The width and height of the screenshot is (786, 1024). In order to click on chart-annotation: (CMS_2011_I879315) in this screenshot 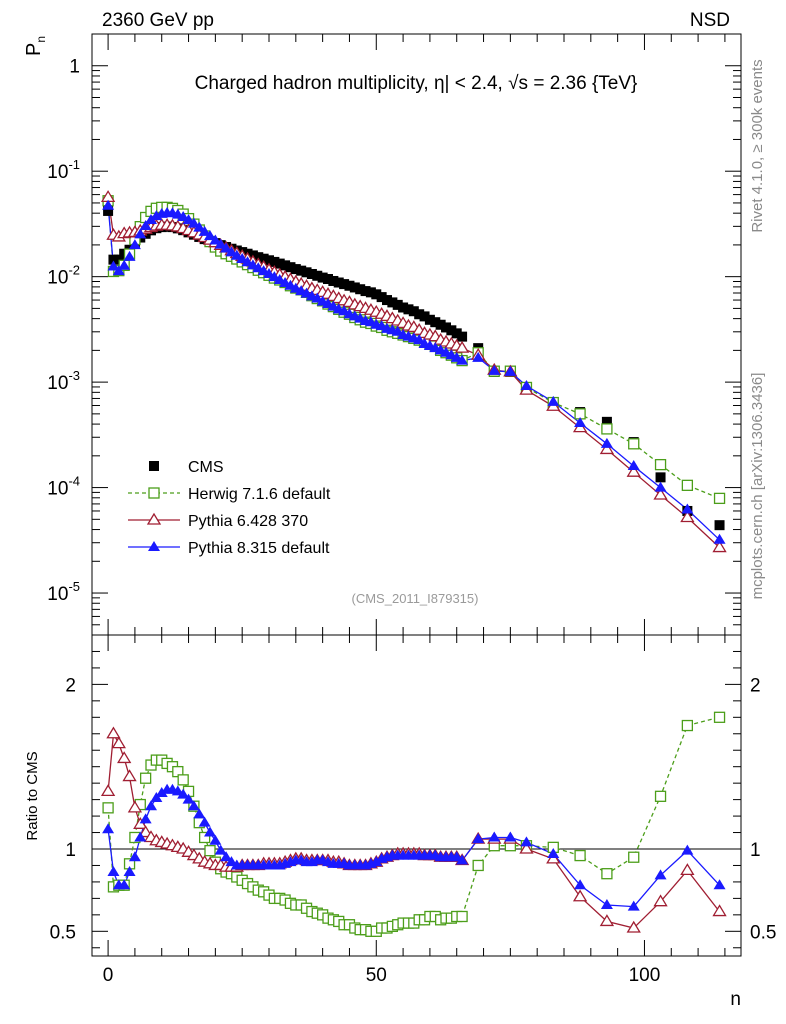, I will do `click(415, 598)`.